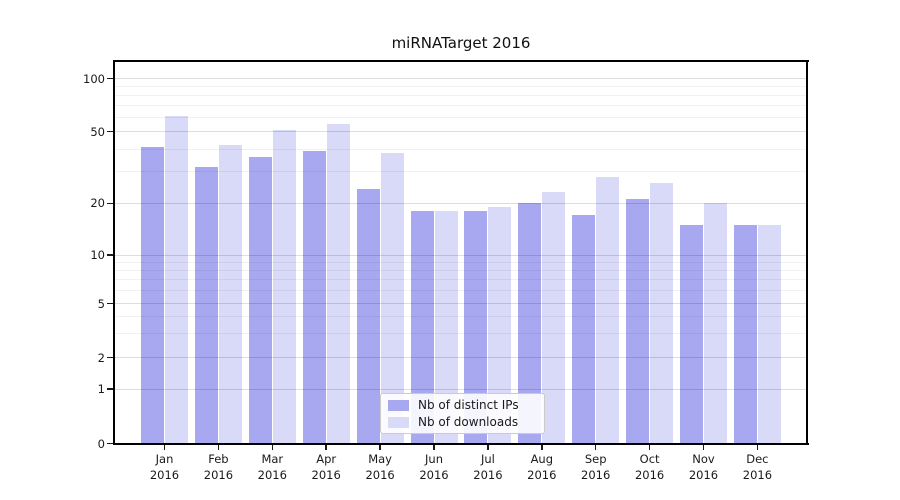  What do you see at coordinates (272, 459) in the screenshot?
I see `x-tick-month: Mar` at bounding box center [272, 459].